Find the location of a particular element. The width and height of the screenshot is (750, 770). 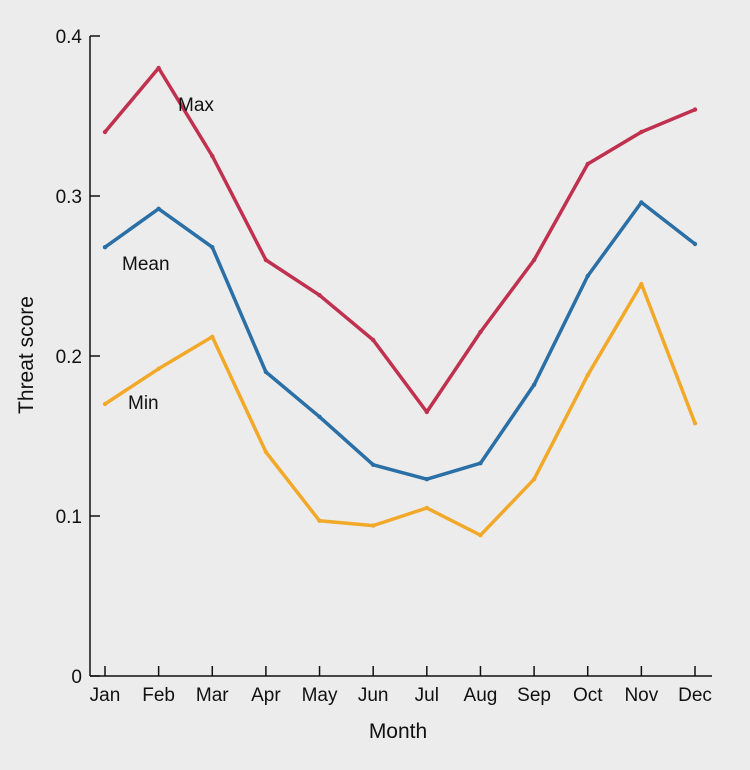

series-label-max: Max is located at coordinates (196, 105).